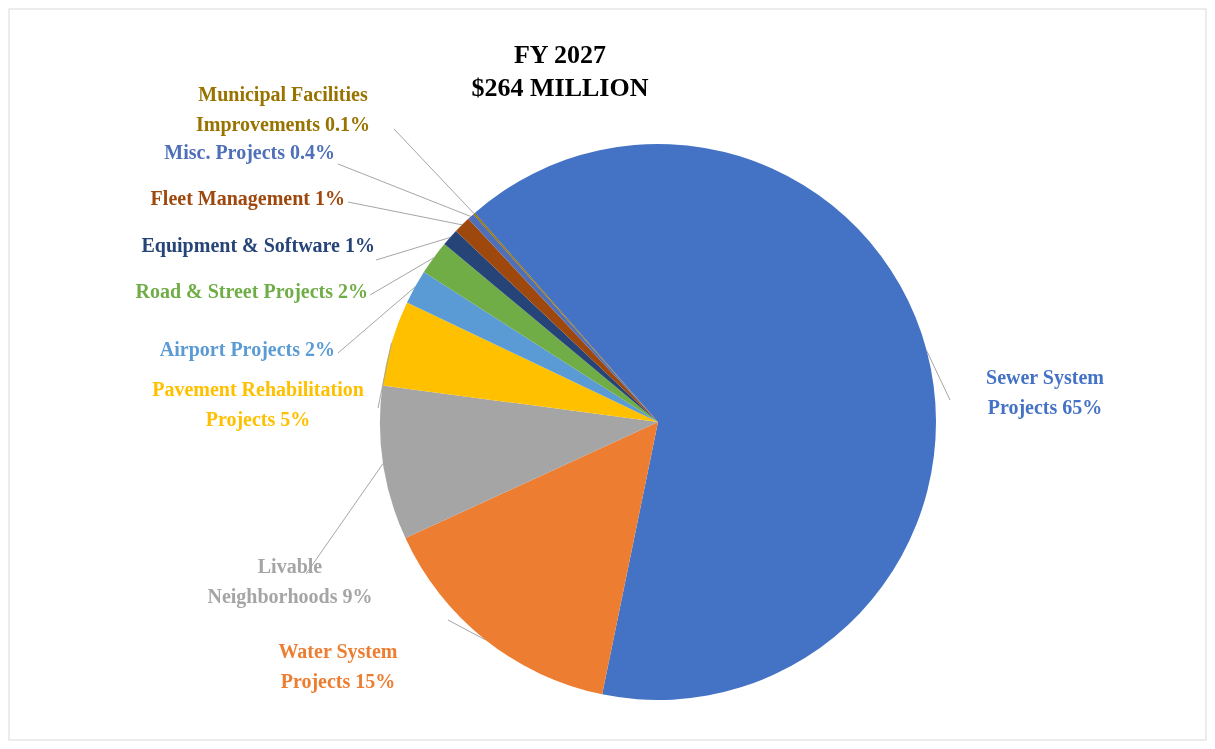 The width and height of the screenshot is (1215, 749). I want to click on chart-title: FY 2027, so click(560, 54).